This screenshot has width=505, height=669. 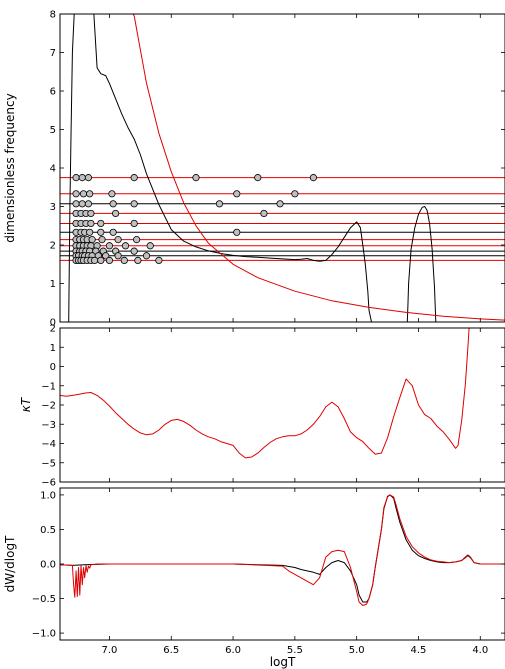 What do you see at coordinates (26, 404) in the screenshot?
I see `y-axis-label: κT` at bounding box center [26, 404].